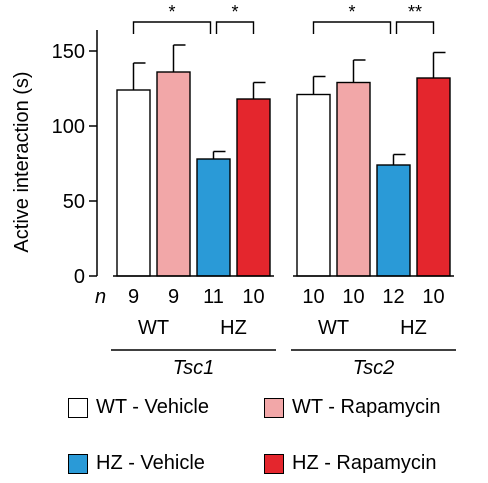 The height and width of the screenshot is (483, 488). Describe the element at coordinates (150, 463) in the screenshot. I see `legend-label-hz-vehicle: HZ - Vehicle` at that location.